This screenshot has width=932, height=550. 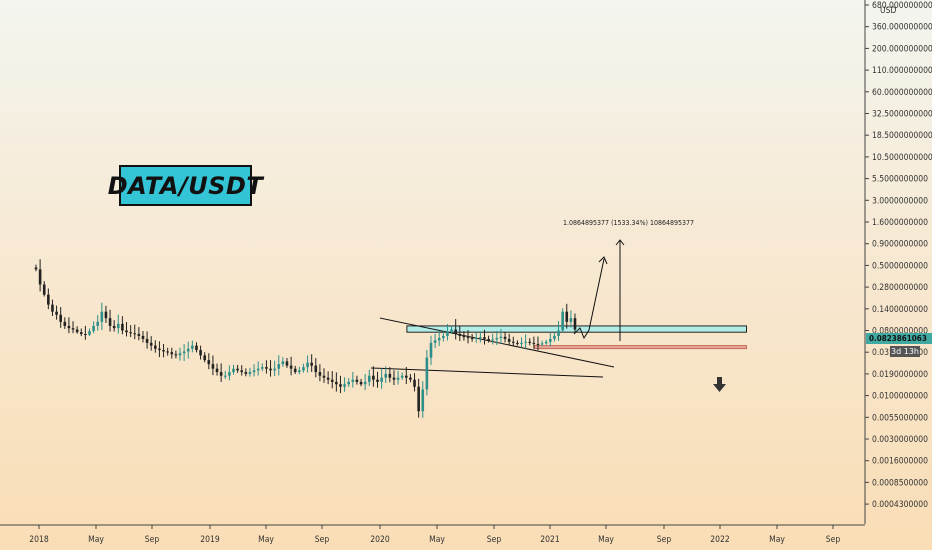 What do you see at coordinates (900, 310) in the screenshot?
I see `y-tick-label: 0.1400000000` at bounding box center [900, 310].